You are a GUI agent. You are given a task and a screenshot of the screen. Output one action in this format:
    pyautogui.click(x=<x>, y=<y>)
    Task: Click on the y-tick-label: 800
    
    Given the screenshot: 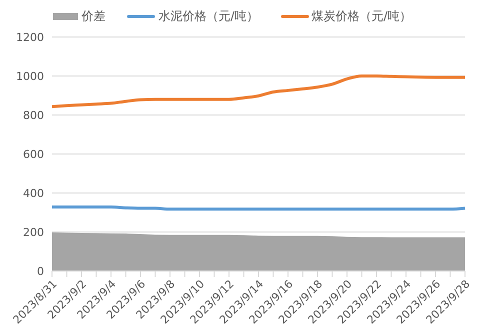 What is the action you would take?
    pyautogui.click(x=33, y=115)
    